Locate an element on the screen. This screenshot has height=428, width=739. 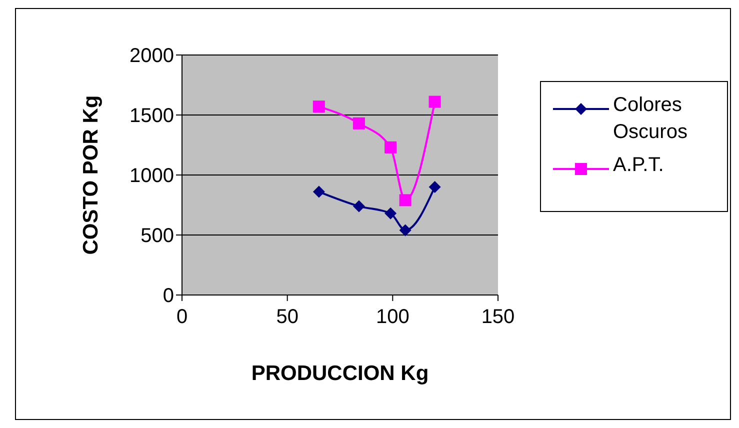
x-tick-label: 0 is located at coordinates (182, 317).